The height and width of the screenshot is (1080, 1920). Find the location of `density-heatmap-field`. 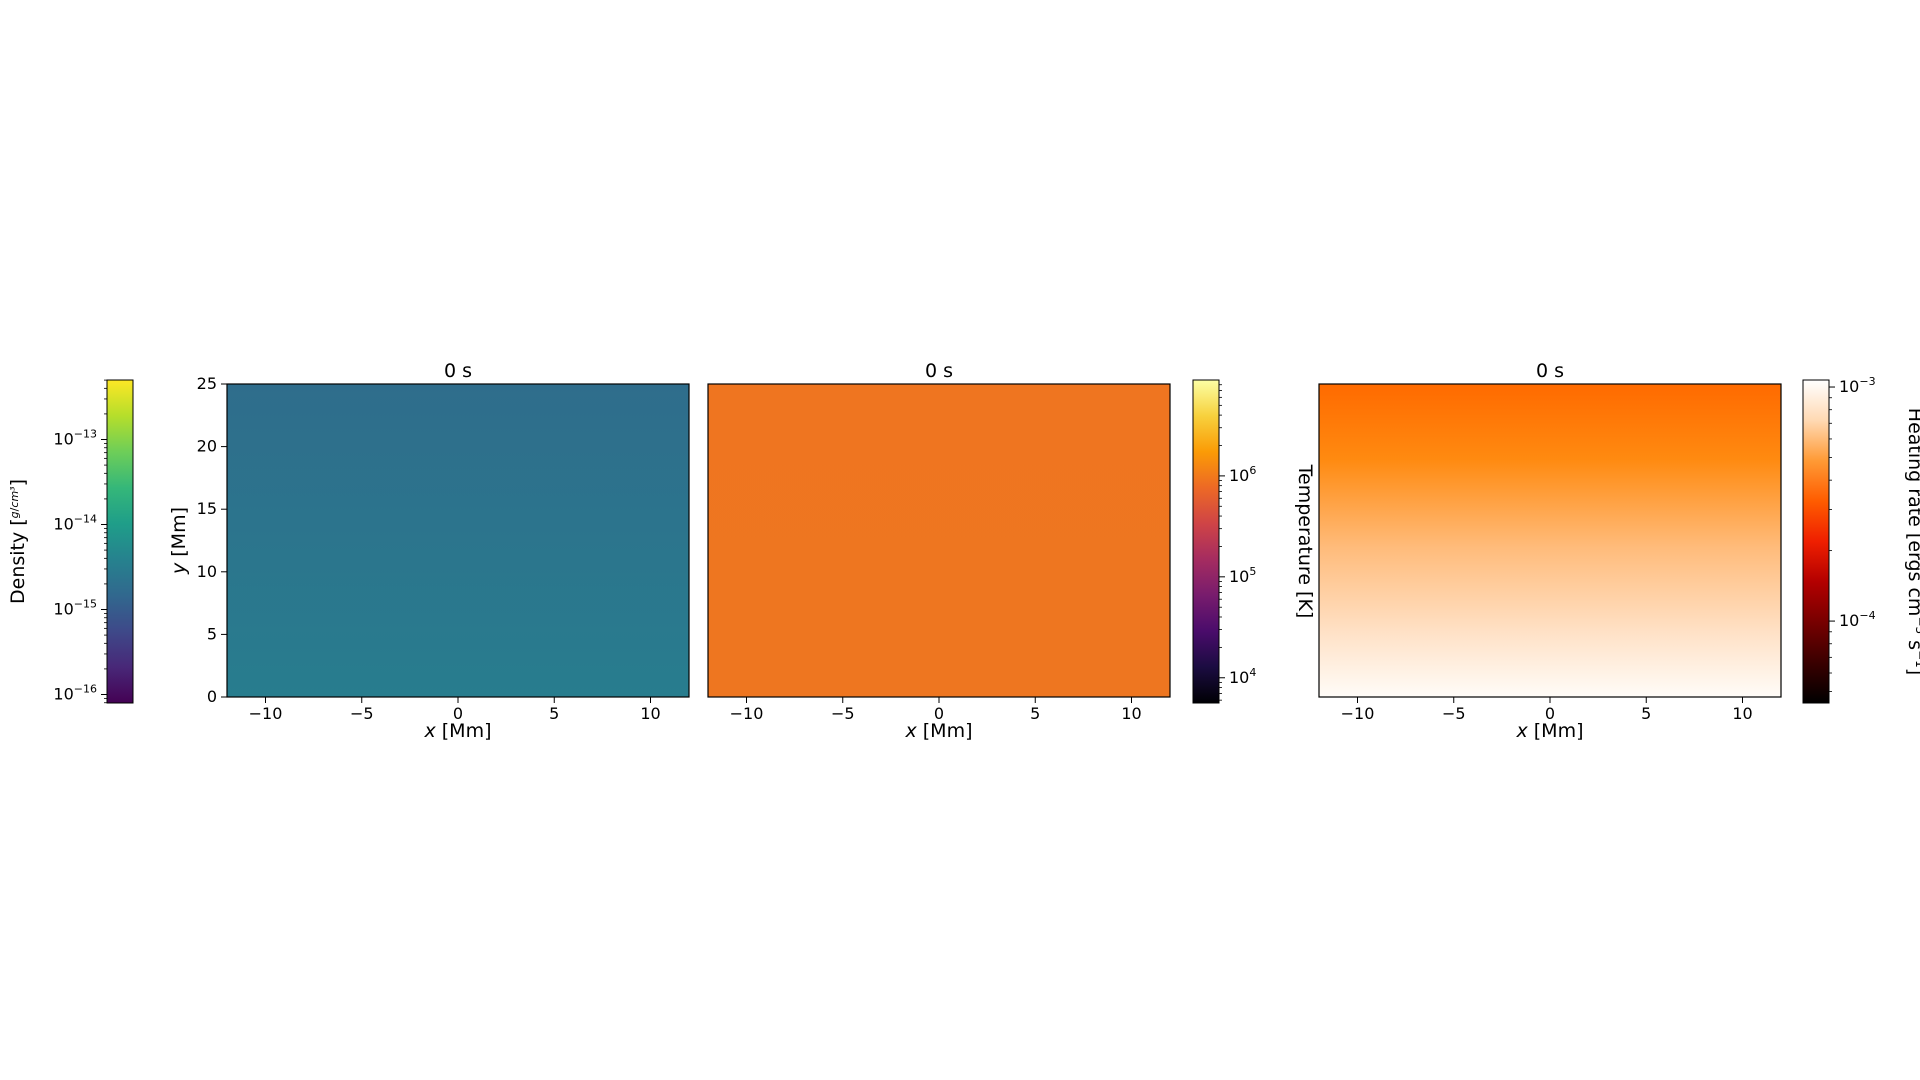

density-heatmap-field is located at coordinates (458, 540).